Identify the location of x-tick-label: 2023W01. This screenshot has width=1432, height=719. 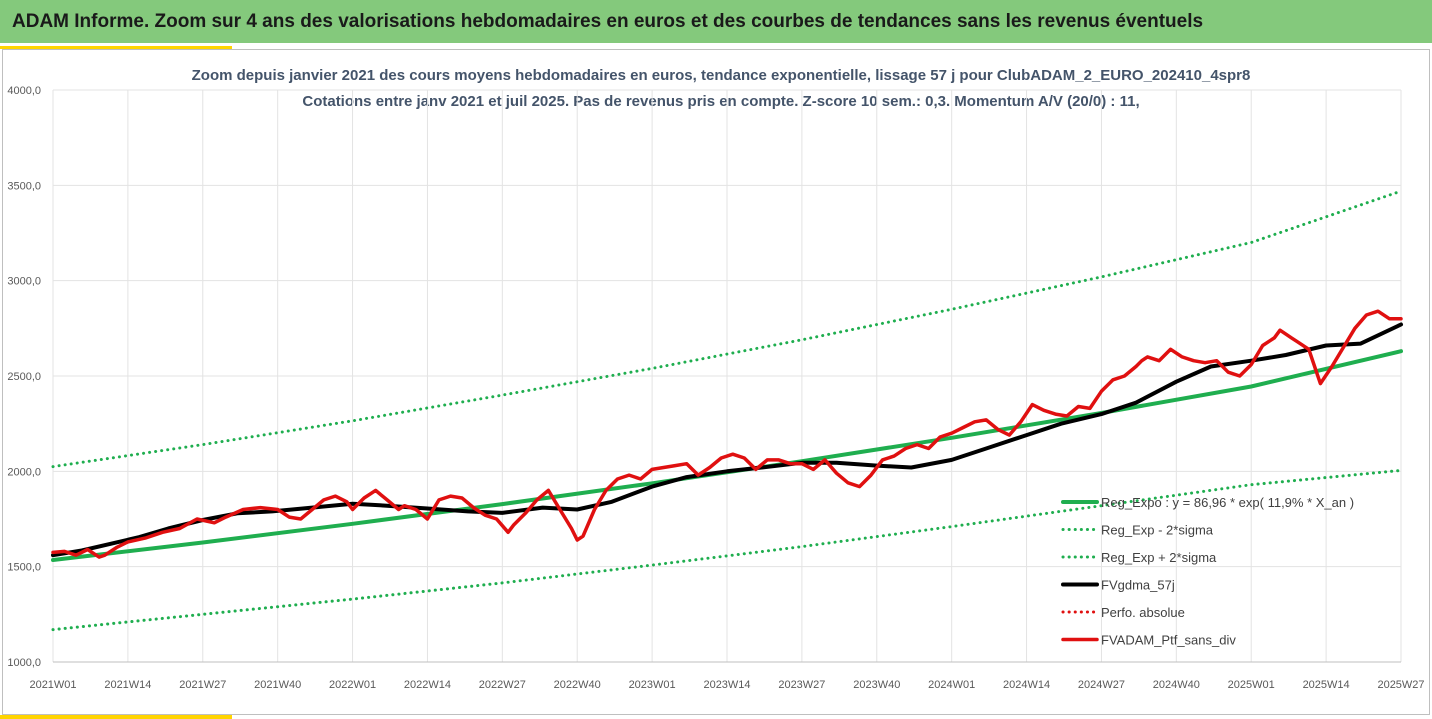
(652, 685).